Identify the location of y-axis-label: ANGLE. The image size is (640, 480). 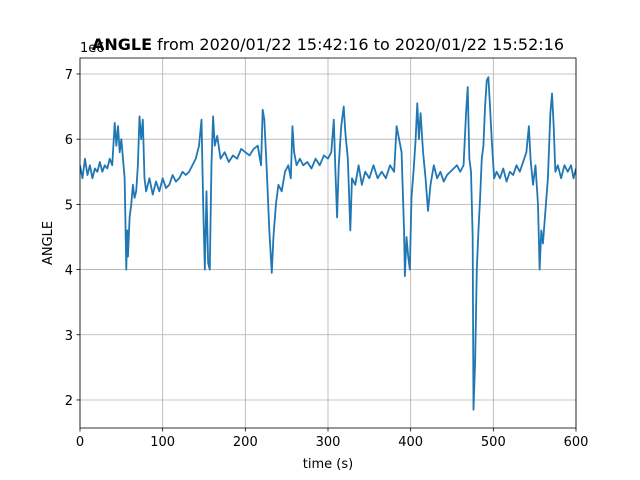
(48, 243).